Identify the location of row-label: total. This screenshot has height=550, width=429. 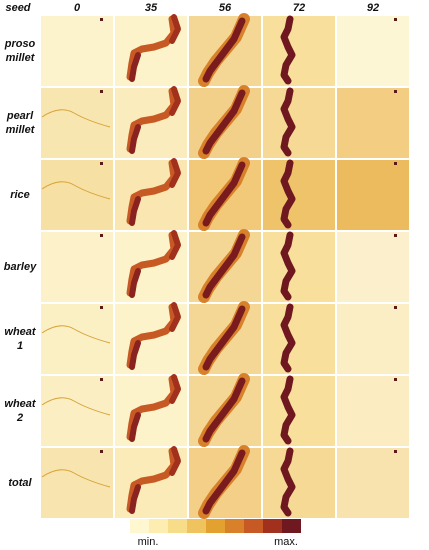
(20, 483).